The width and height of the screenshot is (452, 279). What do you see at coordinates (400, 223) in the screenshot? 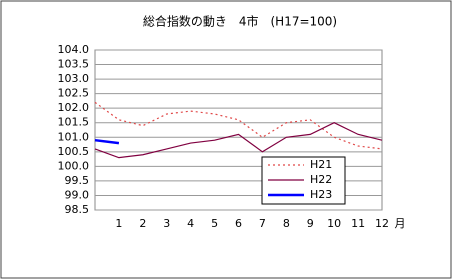
I see `x-unit: 月` at bounding box center [400, 223].